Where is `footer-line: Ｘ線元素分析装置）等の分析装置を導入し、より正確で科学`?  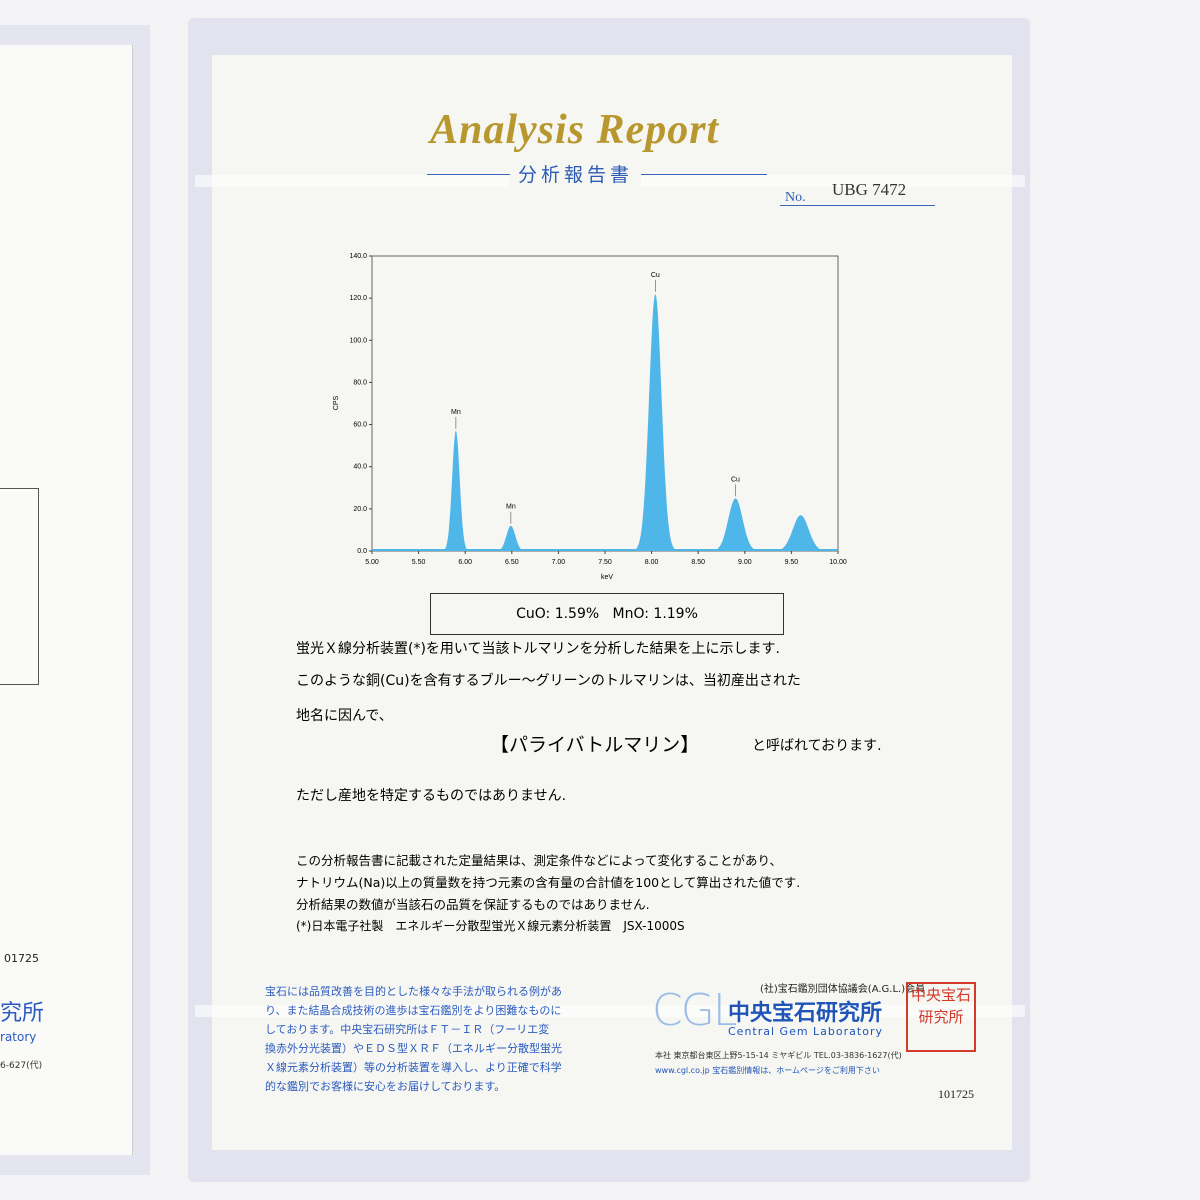
footer-line: Ｘ線元素分析装置）等の分析装置を導入し、より正確で科学 is located at coordinates (413, 1067).